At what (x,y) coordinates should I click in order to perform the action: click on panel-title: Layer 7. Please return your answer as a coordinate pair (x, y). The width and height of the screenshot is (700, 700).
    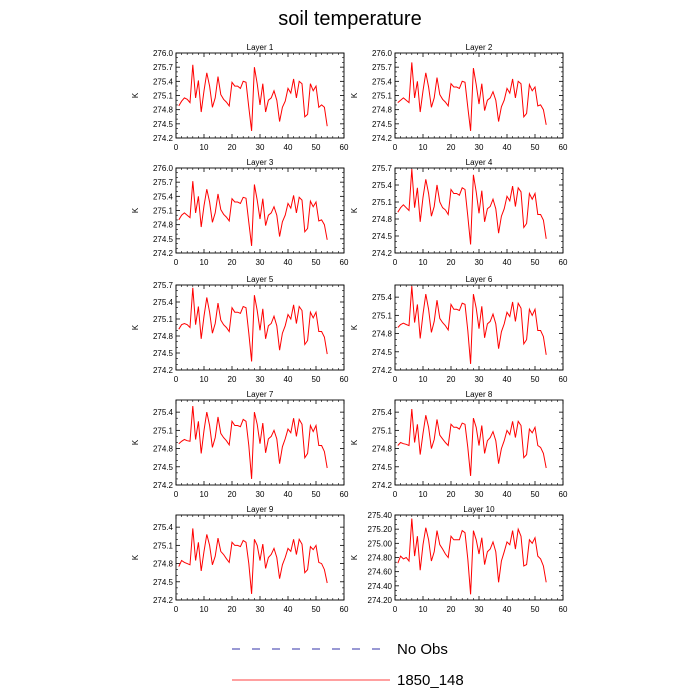
    Looking at the image, I should click on (260, 394).